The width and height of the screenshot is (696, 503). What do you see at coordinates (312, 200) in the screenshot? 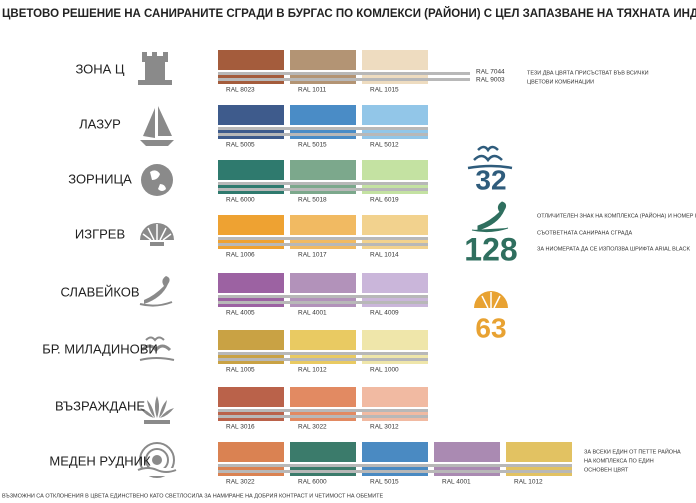
I see `ral-code: RAL 5018` at bounding box center [312, 200].